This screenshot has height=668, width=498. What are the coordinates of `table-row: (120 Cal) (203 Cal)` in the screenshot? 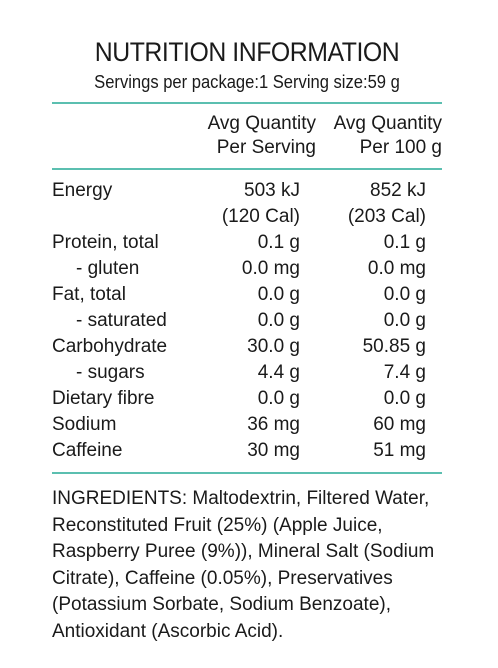 It's located at (247, 217).